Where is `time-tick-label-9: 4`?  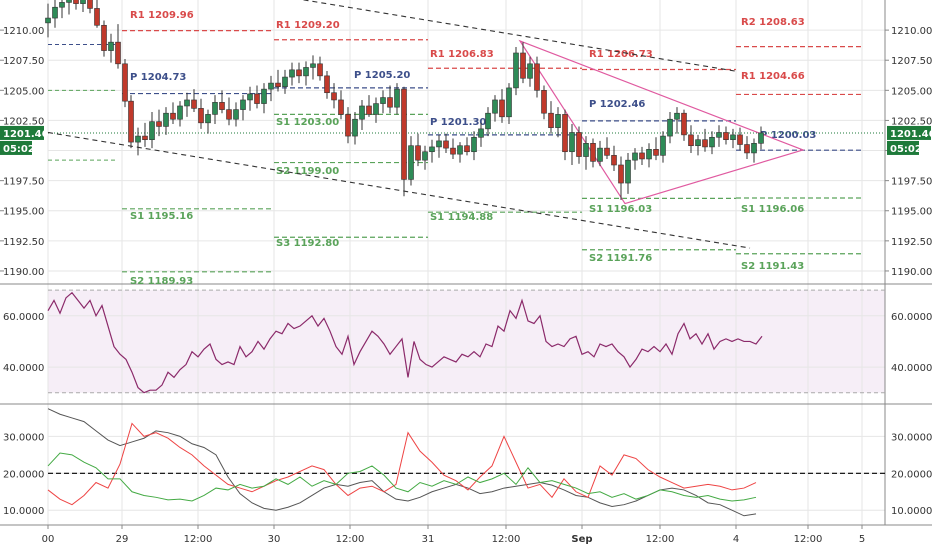 time-tick-label-9: 4 is located at coordinates (736, 539).